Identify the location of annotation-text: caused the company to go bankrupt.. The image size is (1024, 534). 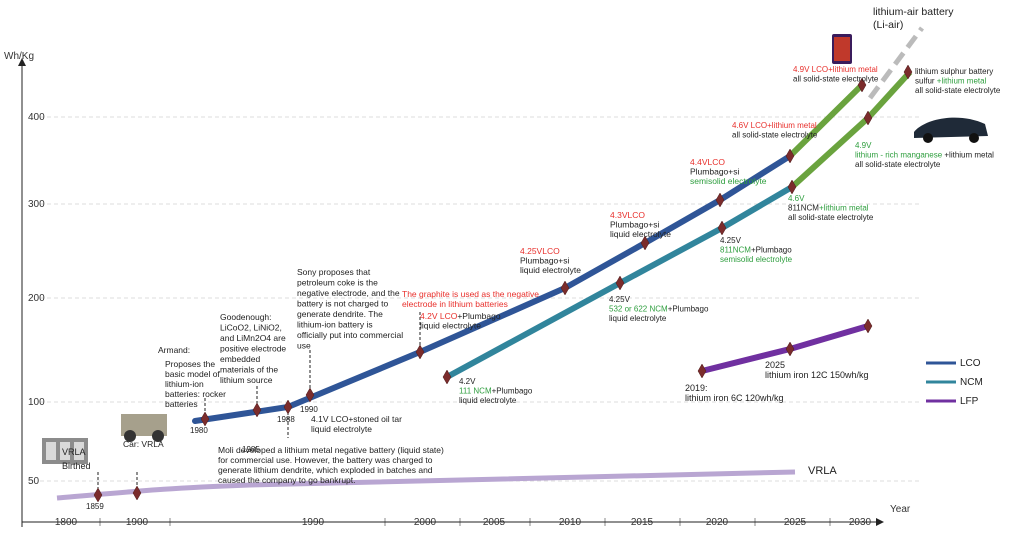
(287, 480).